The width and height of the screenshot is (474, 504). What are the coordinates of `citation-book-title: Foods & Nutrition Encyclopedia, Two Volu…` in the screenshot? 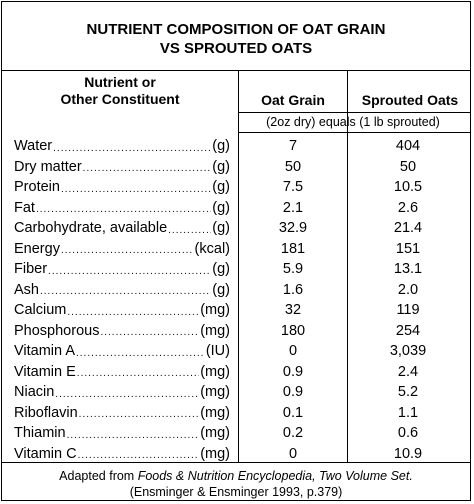 It's located at (275, 476).